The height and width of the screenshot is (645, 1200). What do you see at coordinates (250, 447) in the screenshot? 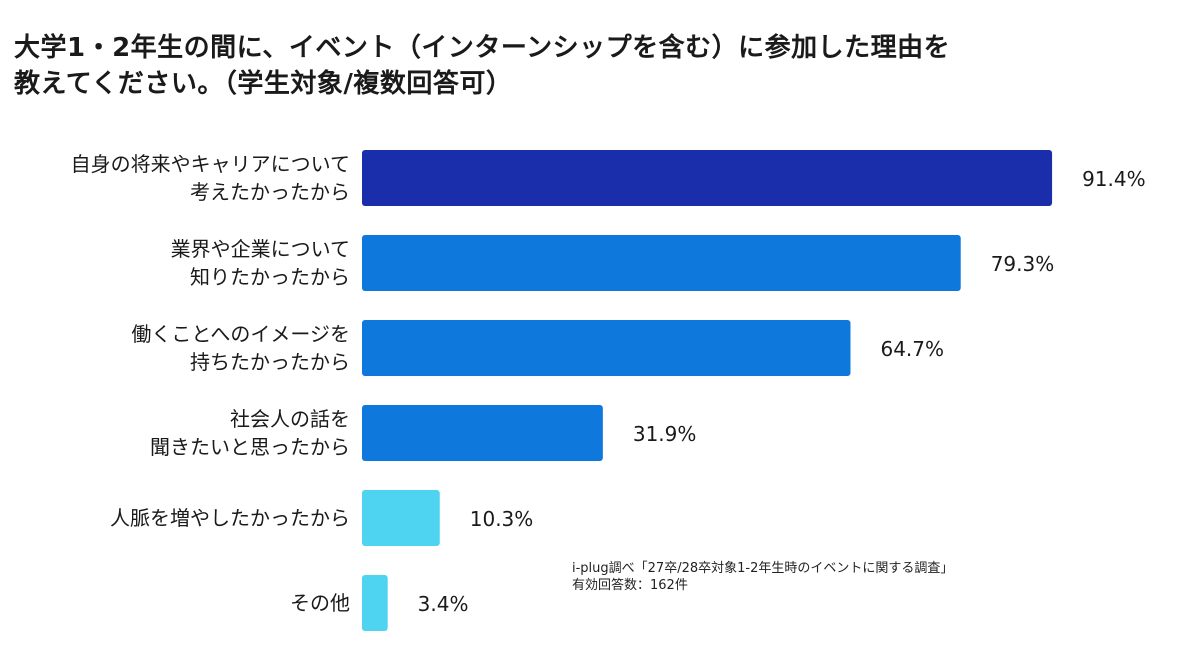
I see `category-label-4-line-2: 聞きたいと思ったから` at bounding box center [250, 447].